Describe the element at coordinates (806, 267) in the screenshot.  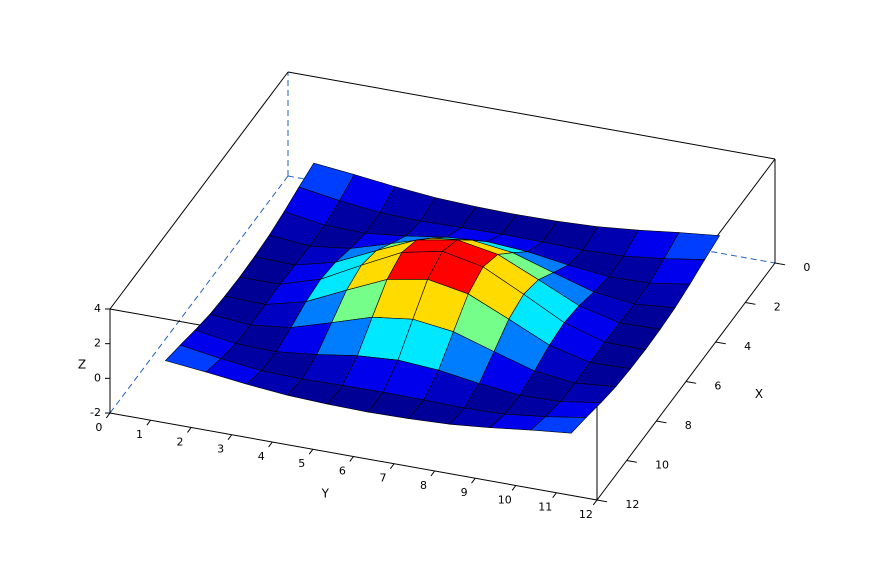
I see `x-tick-label: 0` at that location.